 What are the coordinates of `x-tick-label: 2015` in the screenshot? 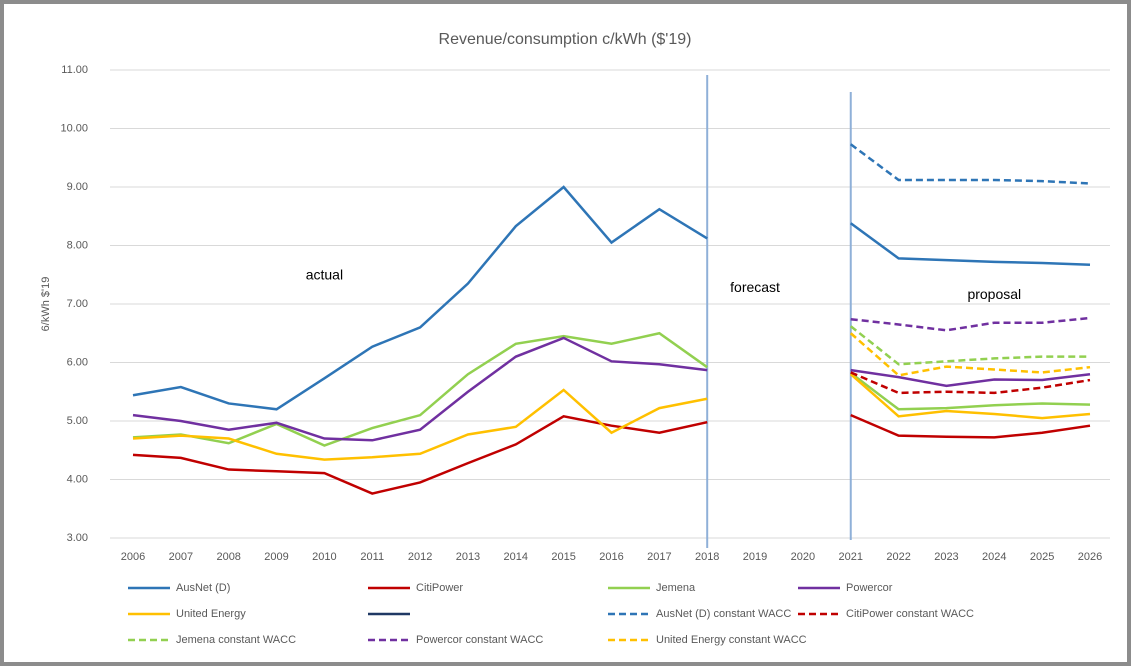 It's located at (563, 557).